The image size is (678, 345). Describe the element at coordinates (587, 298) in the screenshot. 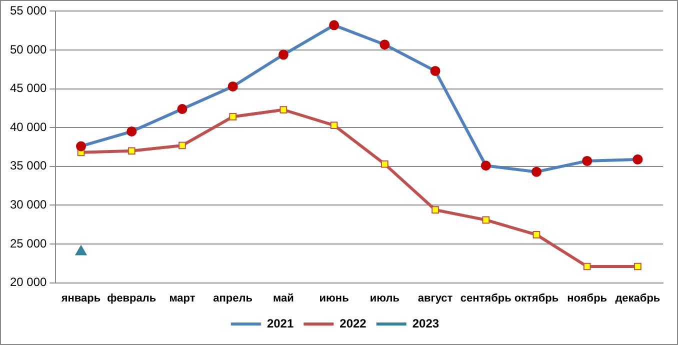

I see `x-tick-label: ноябрь` at that location.